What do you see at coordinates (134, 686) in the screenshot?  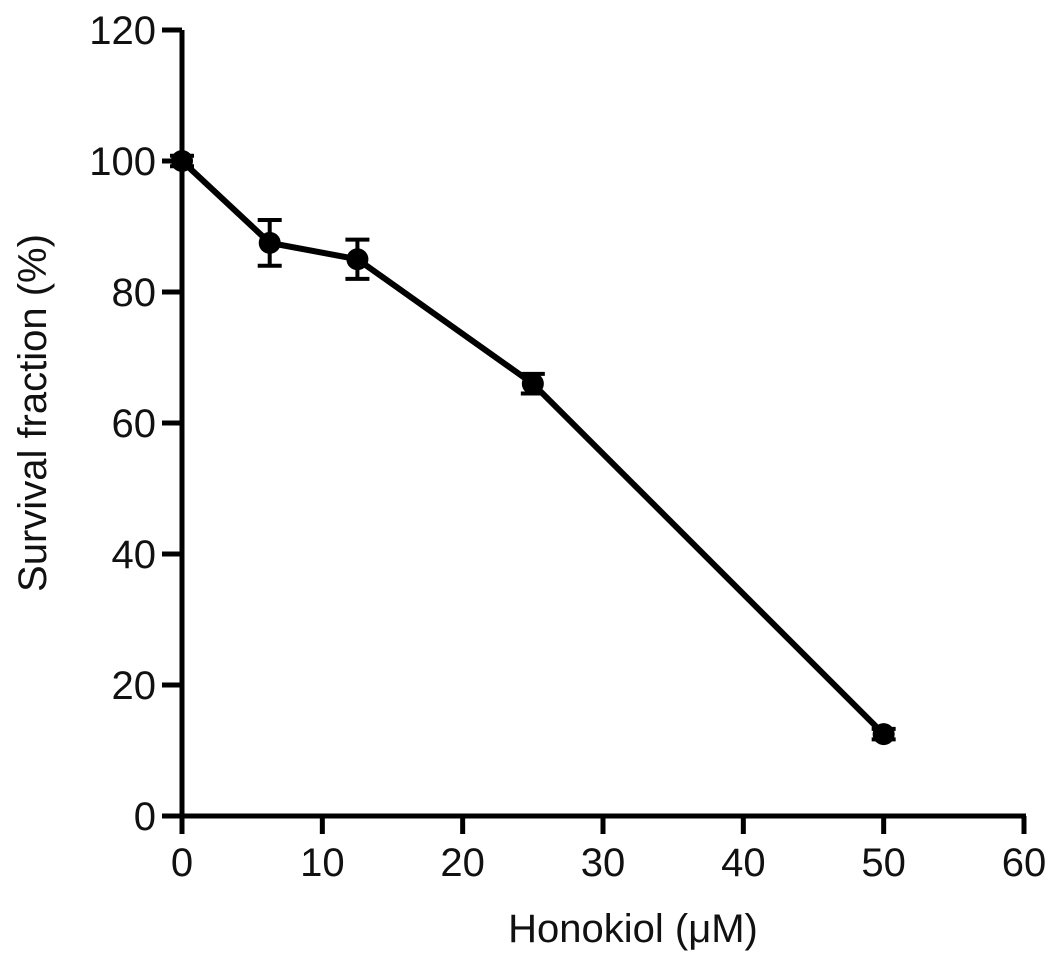 I see `y-tick-label: 20` at bounding box center [134, 686].